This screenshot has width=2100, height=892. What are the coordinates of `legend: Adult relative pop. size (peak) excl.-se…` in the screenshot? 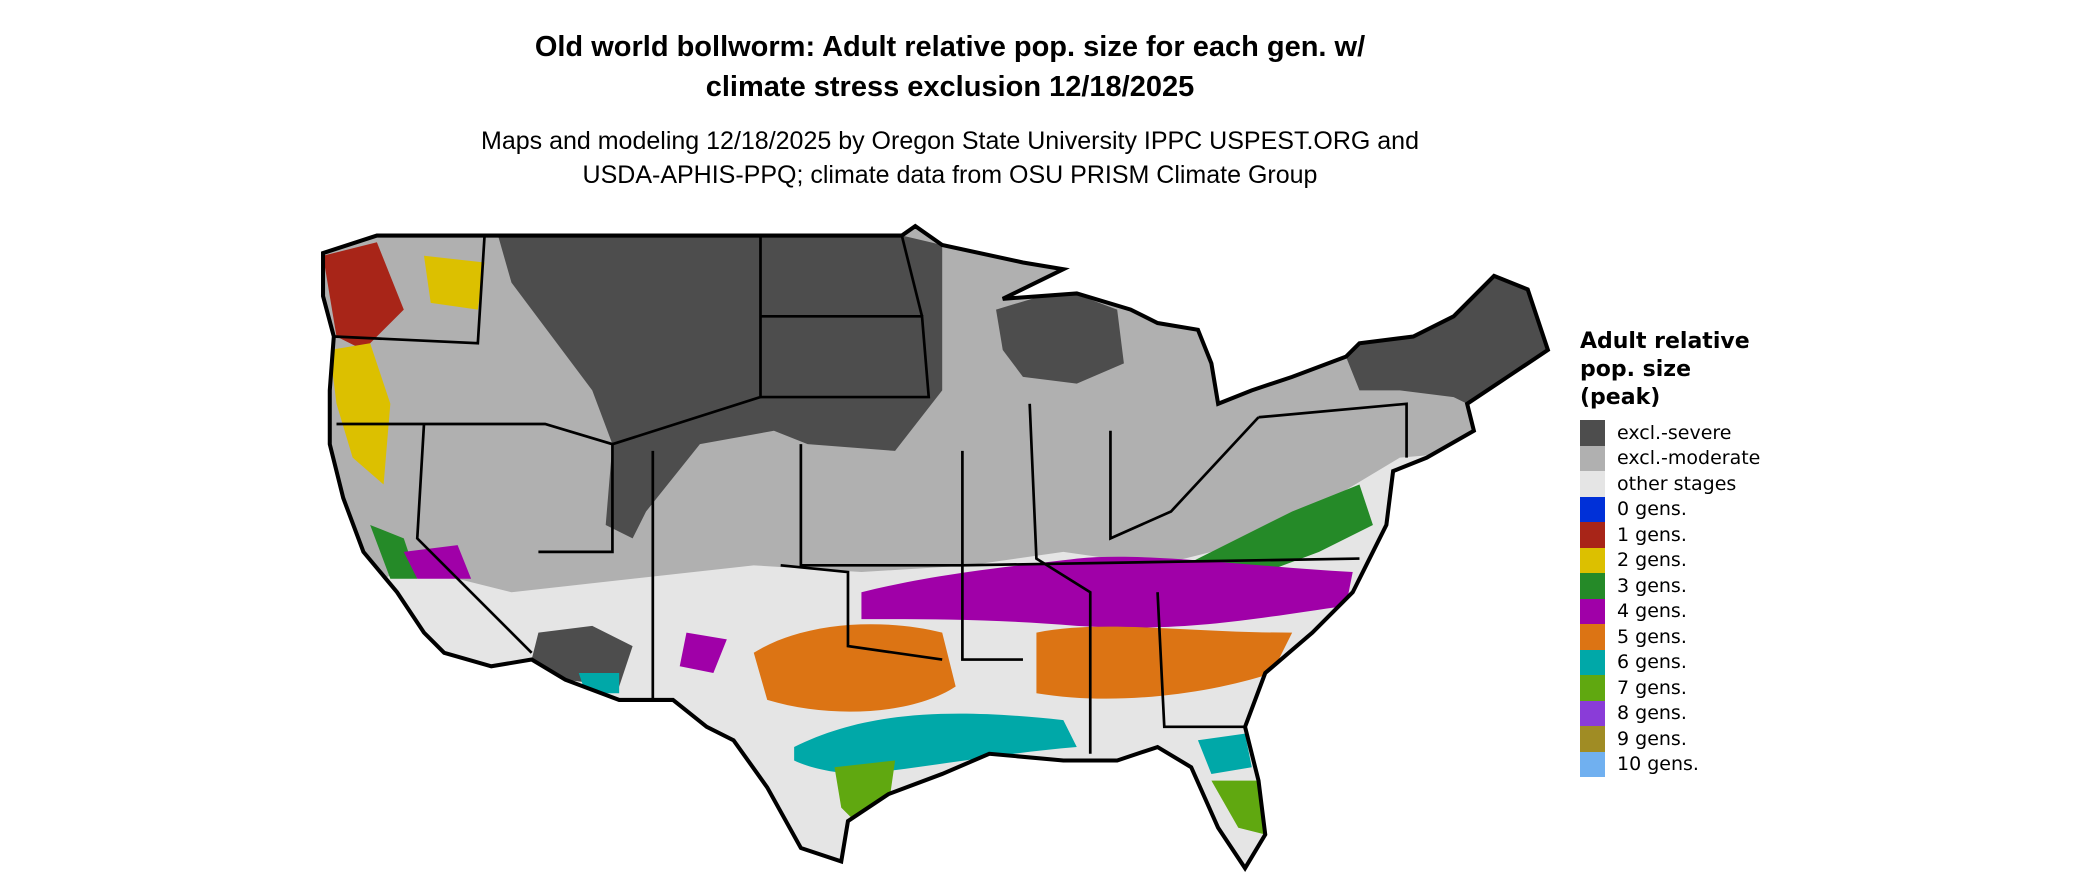 It's located at (1690, 552).